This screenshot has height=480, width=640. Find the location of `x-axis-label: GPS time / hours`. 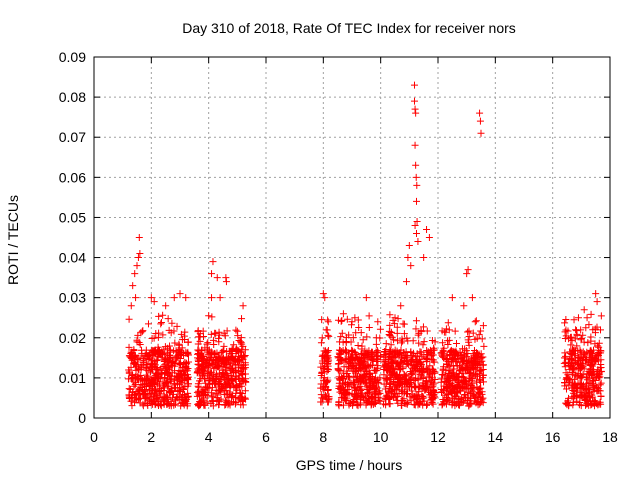

x-axis-label: GPS time / hours is located at coordinates (349, 465).